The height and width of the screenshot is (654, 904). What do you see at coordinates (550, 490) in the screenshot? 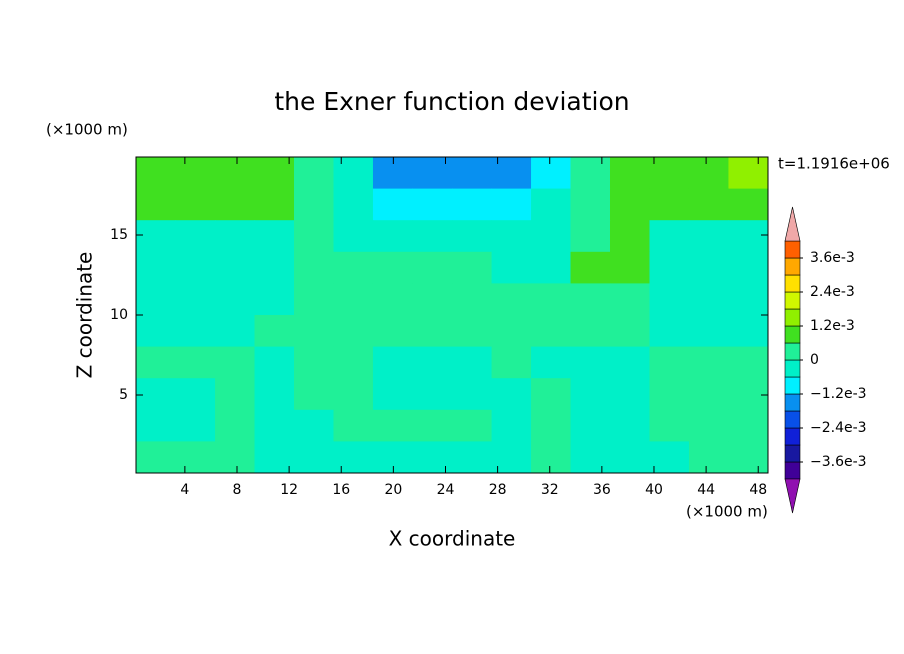
I see `x-tick-label: 32` at bounding box center [550, 490].